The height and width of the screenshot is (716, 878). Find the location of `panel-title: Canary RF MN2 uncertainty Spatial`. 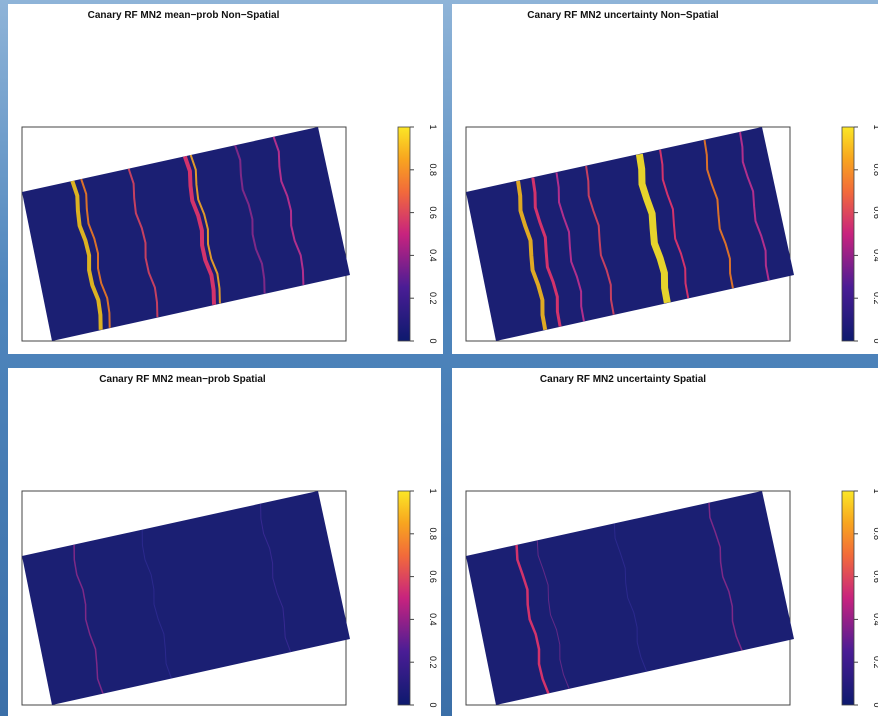

panel-title: Canary RF MN2 uncertainty Spatial is located at coordinates (623, 379).